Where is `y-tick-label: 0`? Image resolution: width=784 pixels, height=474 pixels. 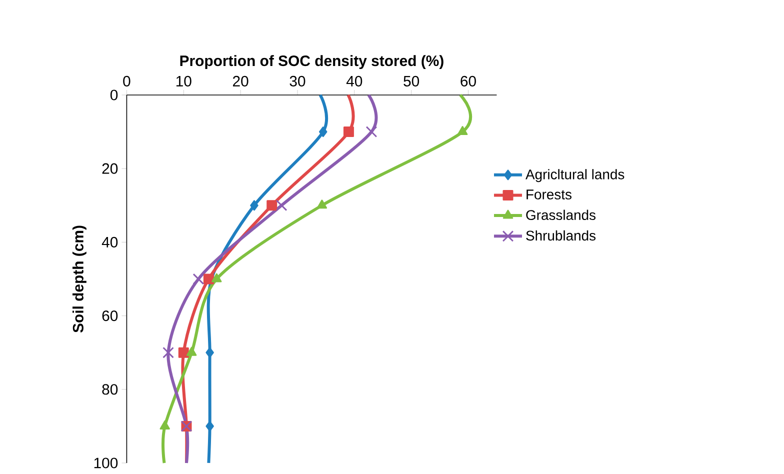 y-tick-label: 0 is located at coordinates (114, 95).